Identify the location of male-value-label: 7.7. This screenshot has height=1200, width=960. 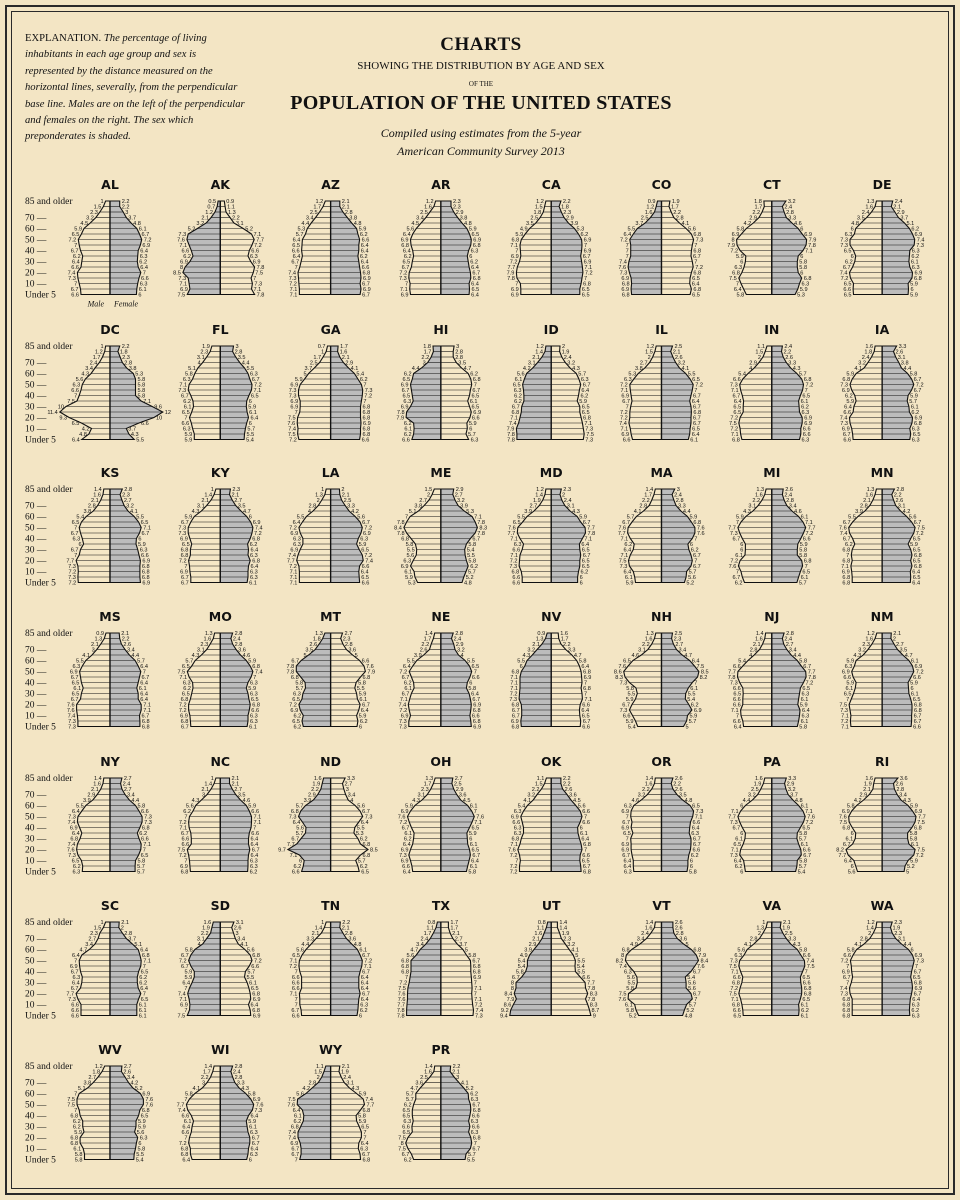
(842, 856).